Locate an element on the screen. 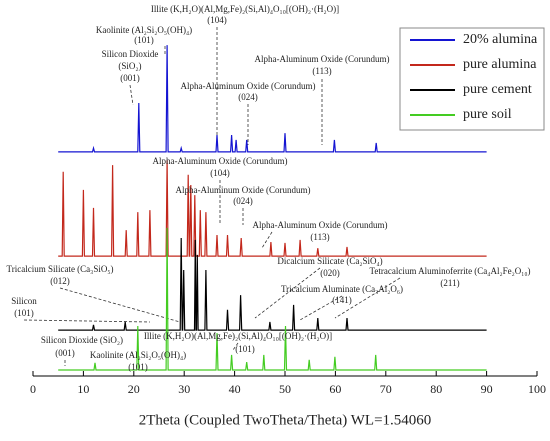  x-tick-label: 80 is located at coordinates (436, 389).